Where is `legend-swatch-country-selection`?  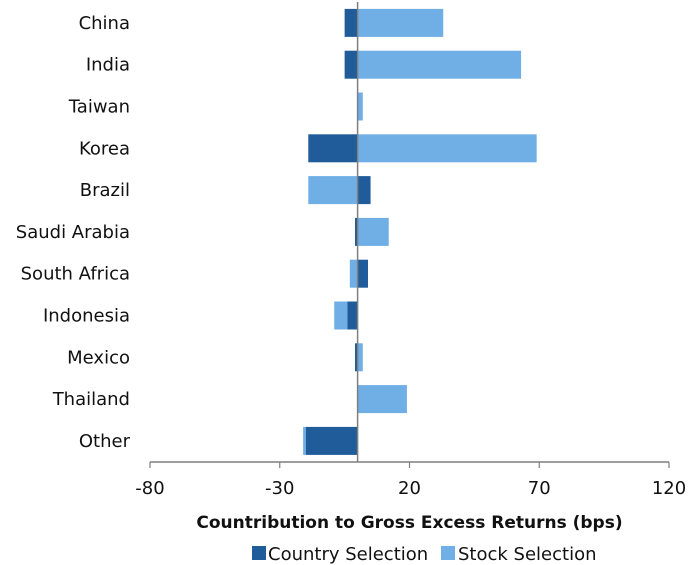 legend-swatch-country-selection is located at coordinates (259, 553).